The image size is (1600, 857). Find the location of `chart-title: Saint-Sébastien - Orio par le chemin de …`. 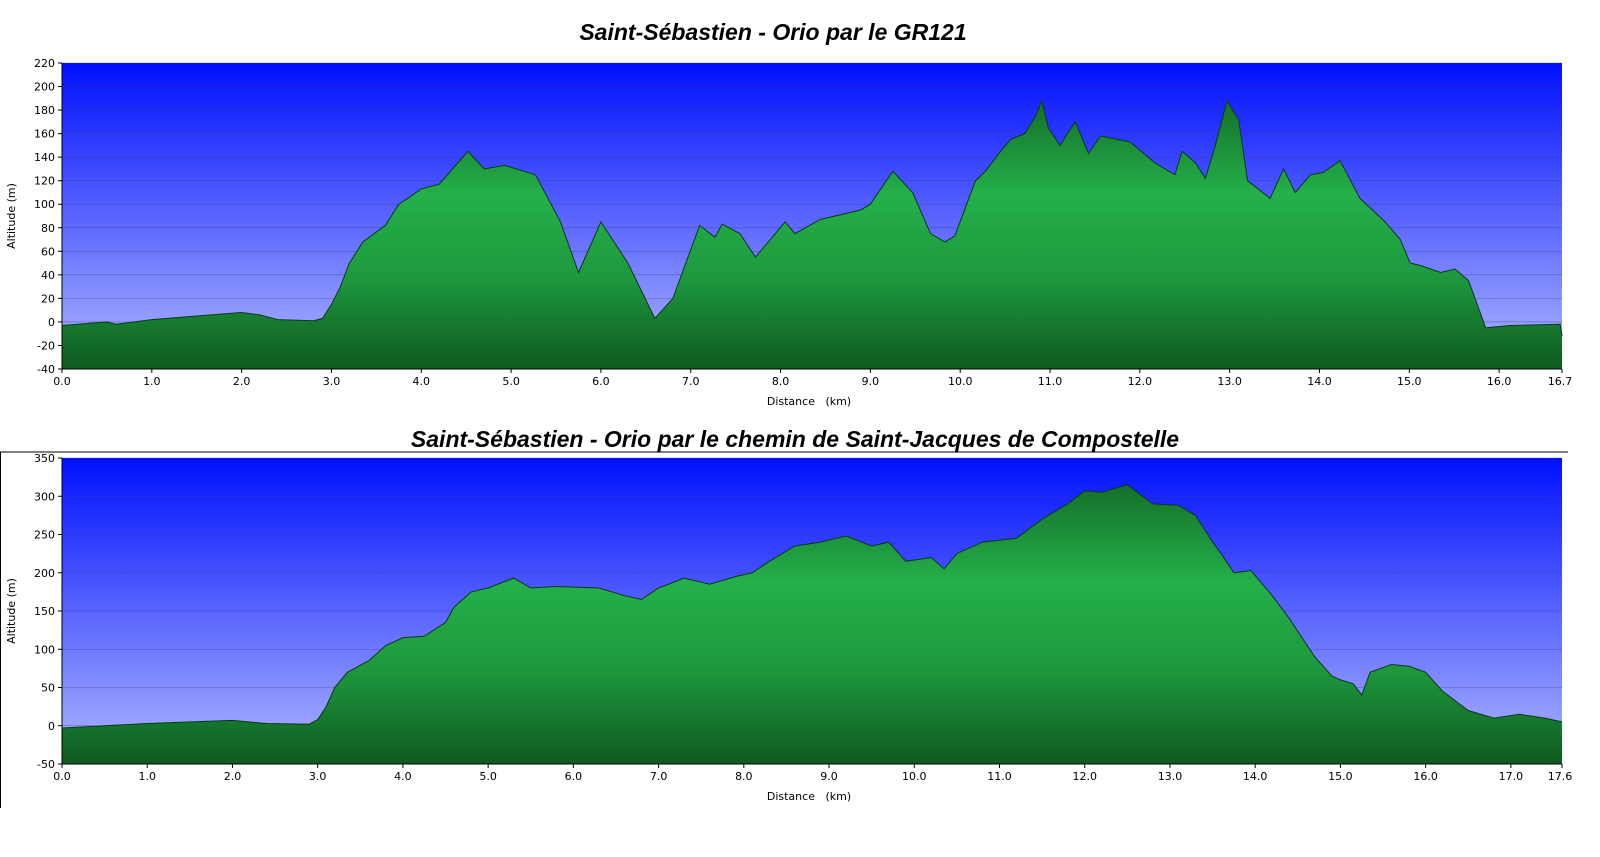

chart-title: Saint-Sébastien - Orio par le chemin de … is located at coordinates (795, 439).